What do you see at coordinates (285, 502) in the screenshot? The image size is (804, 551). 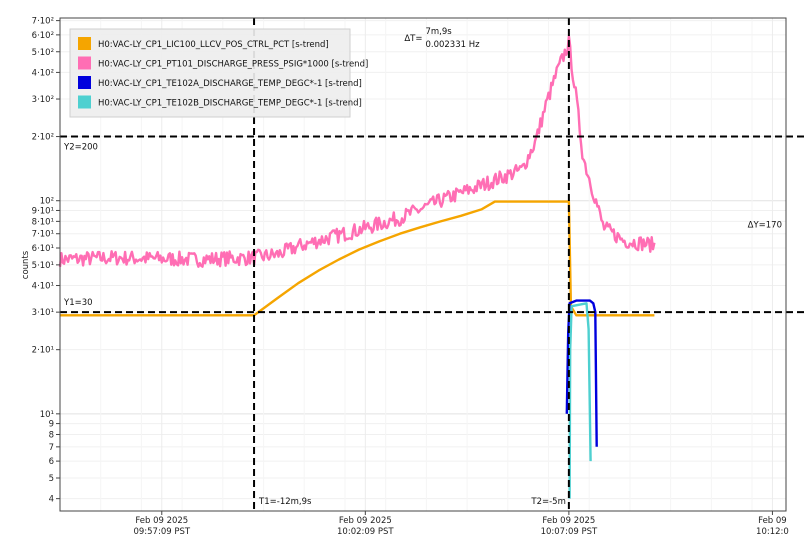 I see `t1-cursor-label: T1=-12m,9s` at bounding box center [285, 502].